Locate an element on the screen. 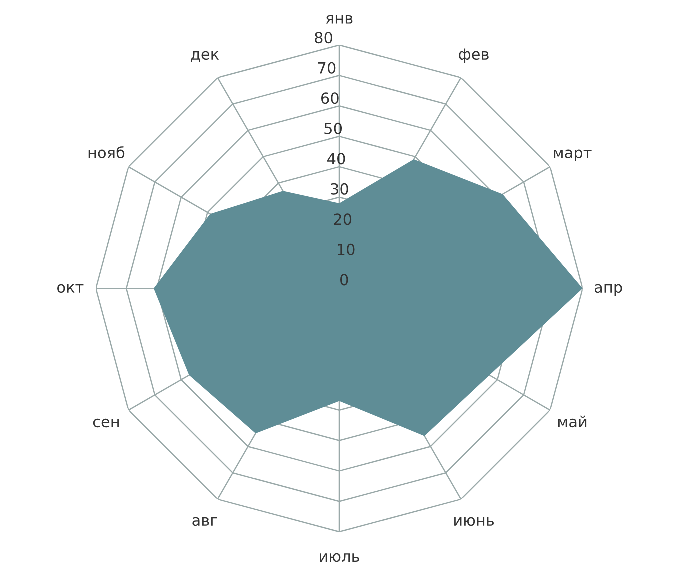 The height and width of the screenshot is (566, 679). spoke-label: нояб is located at coordinates (106, 152).